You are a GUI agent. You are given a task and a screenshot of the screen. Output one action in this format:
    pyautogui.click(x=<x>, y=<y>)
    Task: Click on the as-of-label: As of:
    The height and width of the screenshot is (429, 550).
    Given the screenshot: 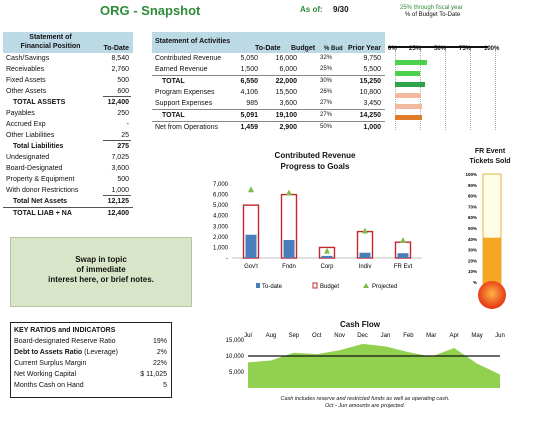 What is the action you would take?
    pyautogui.click(x=311, y=9)
    